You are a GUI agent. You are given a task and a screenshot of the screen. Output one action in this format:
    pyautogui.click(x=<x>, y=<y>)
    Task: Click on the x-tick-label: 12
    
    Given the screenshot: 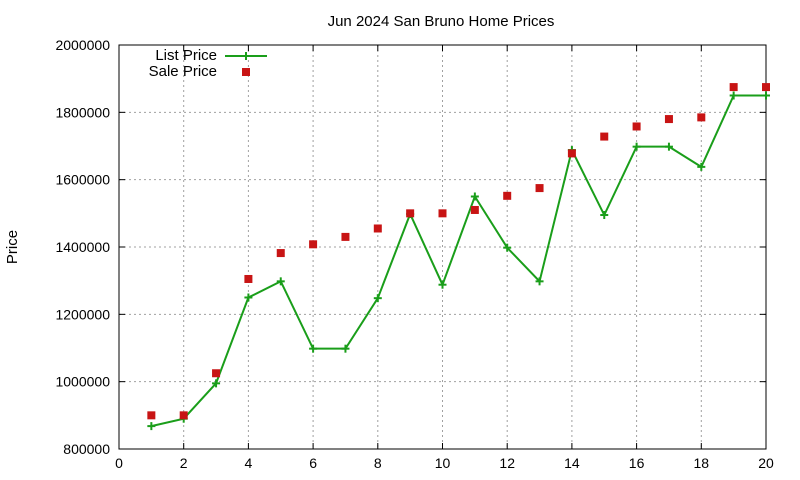 What is the action you would take?
    pyautogui.click(x=507, y=463)
    